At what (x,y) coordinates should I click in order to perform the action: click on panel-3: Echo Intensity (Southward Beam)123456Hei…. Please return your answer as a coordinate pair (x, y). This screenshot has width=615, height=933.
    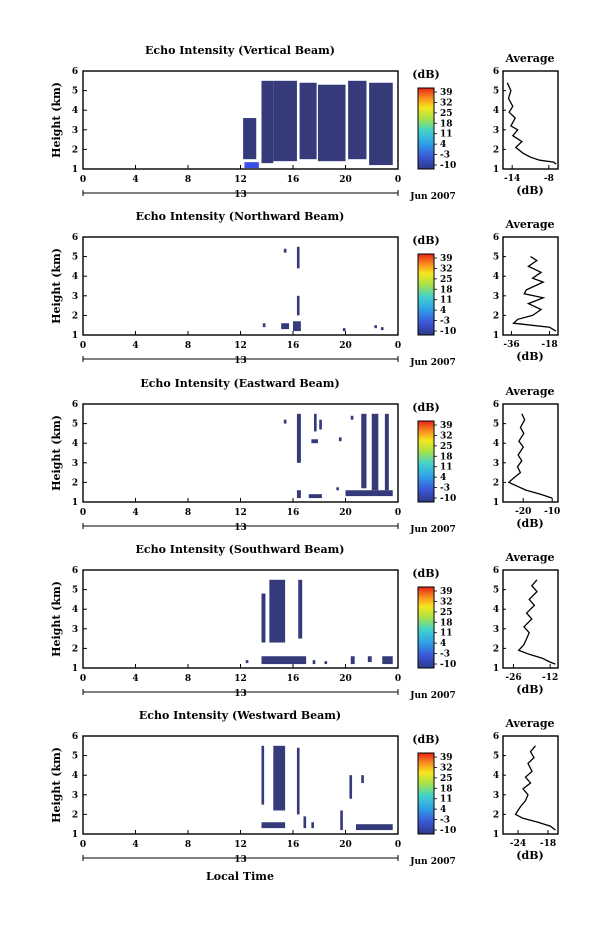
    Looking at the image, I should click on (304, 622).